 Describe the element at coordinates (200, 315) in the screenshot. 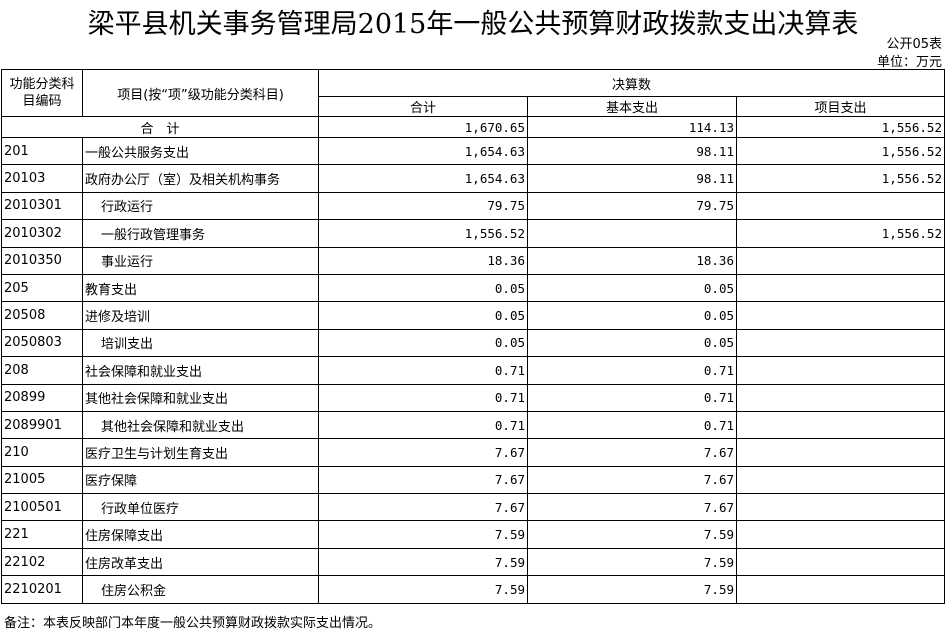

I see `row-name: 进修及培训` at that location.